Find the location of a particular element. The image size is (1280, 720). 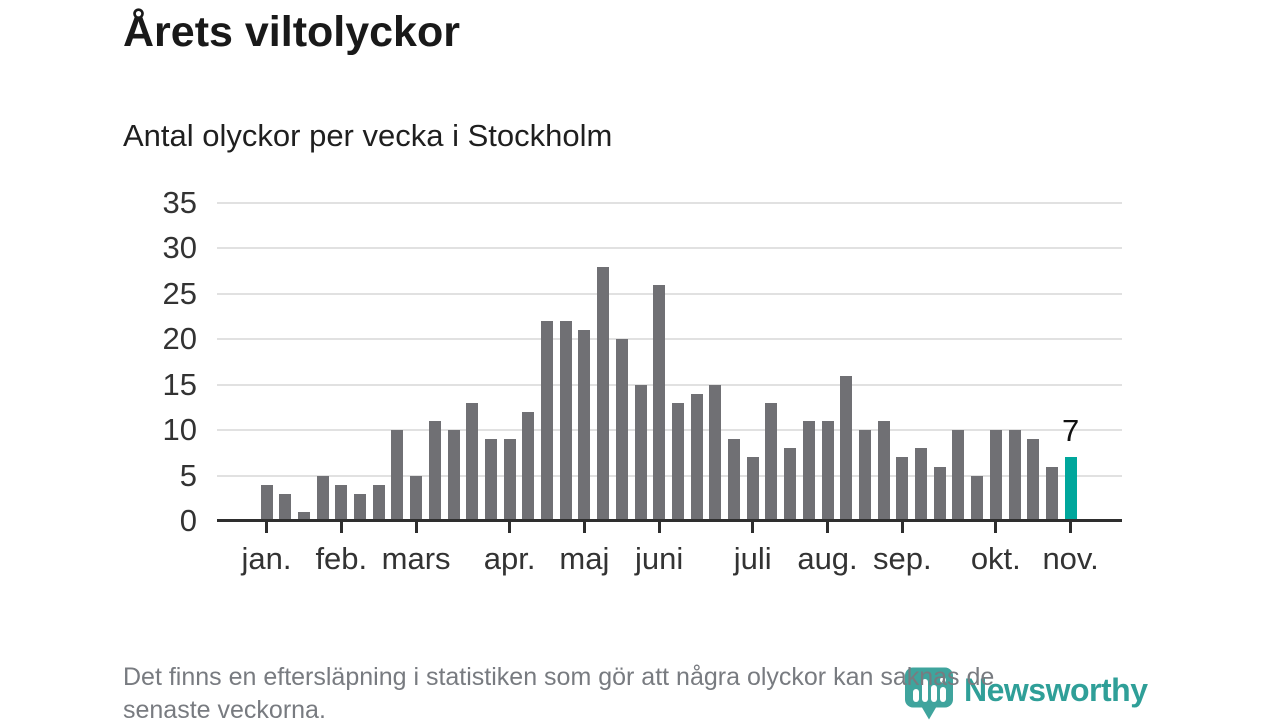

x-tick-mars is located at coordinates (416, 526).